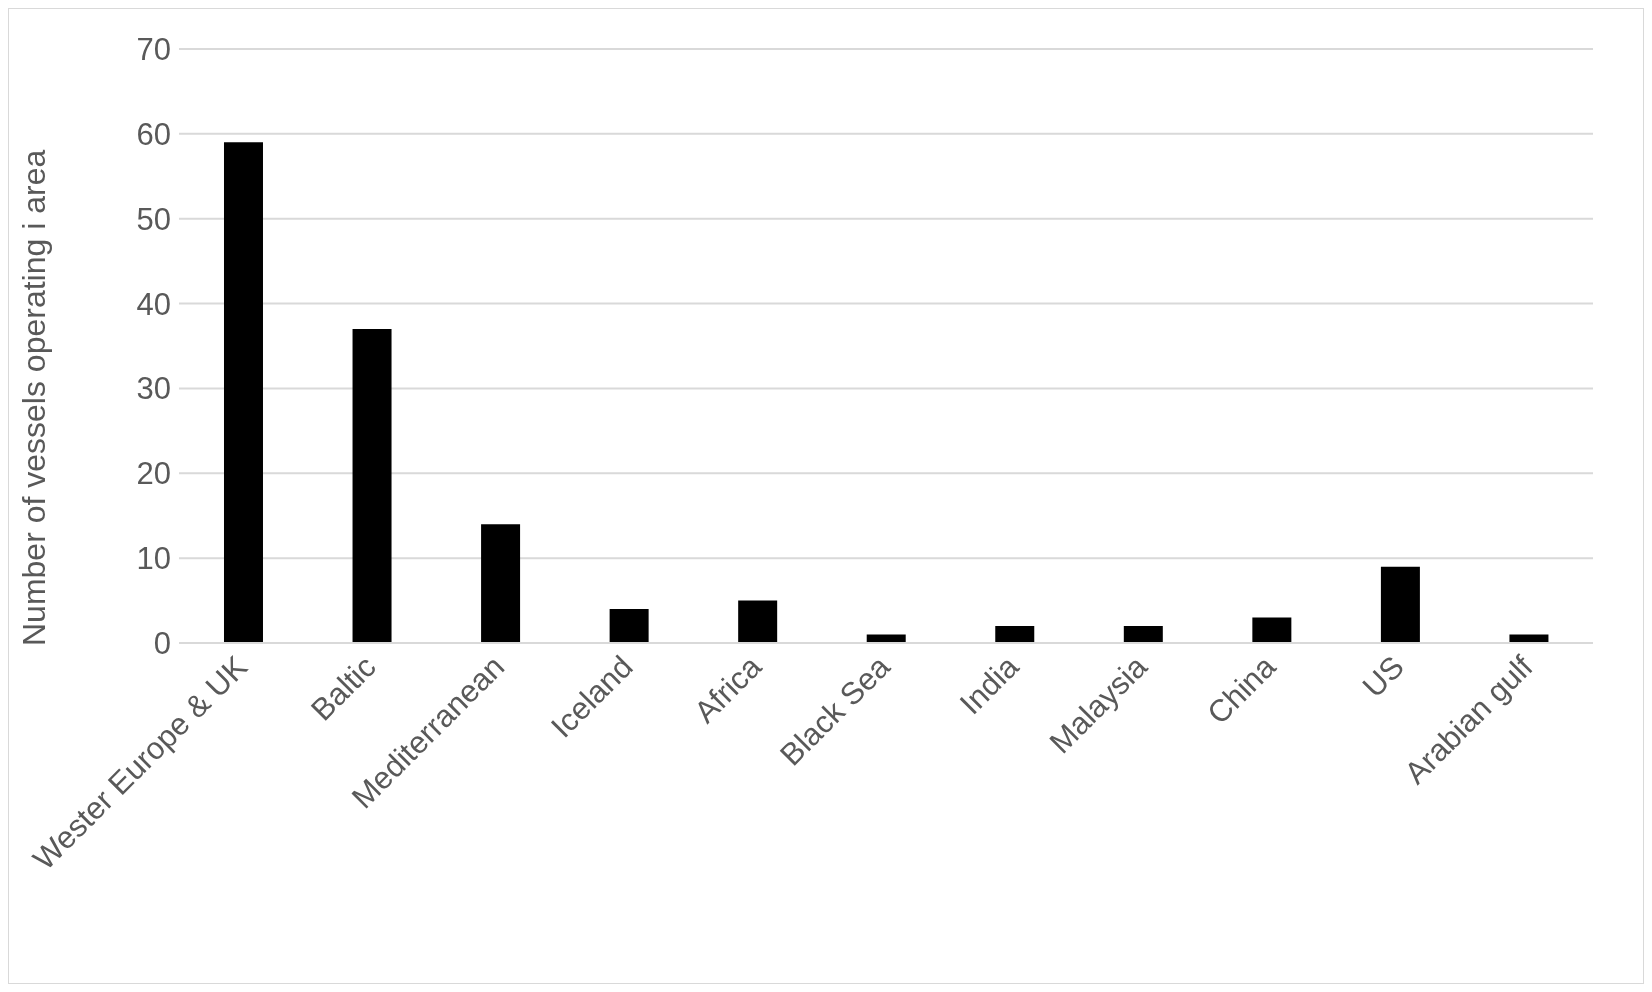  Describe the element at coordinates (153, 389) in the screenshot. I see `y-tick-label: 30` at that location.